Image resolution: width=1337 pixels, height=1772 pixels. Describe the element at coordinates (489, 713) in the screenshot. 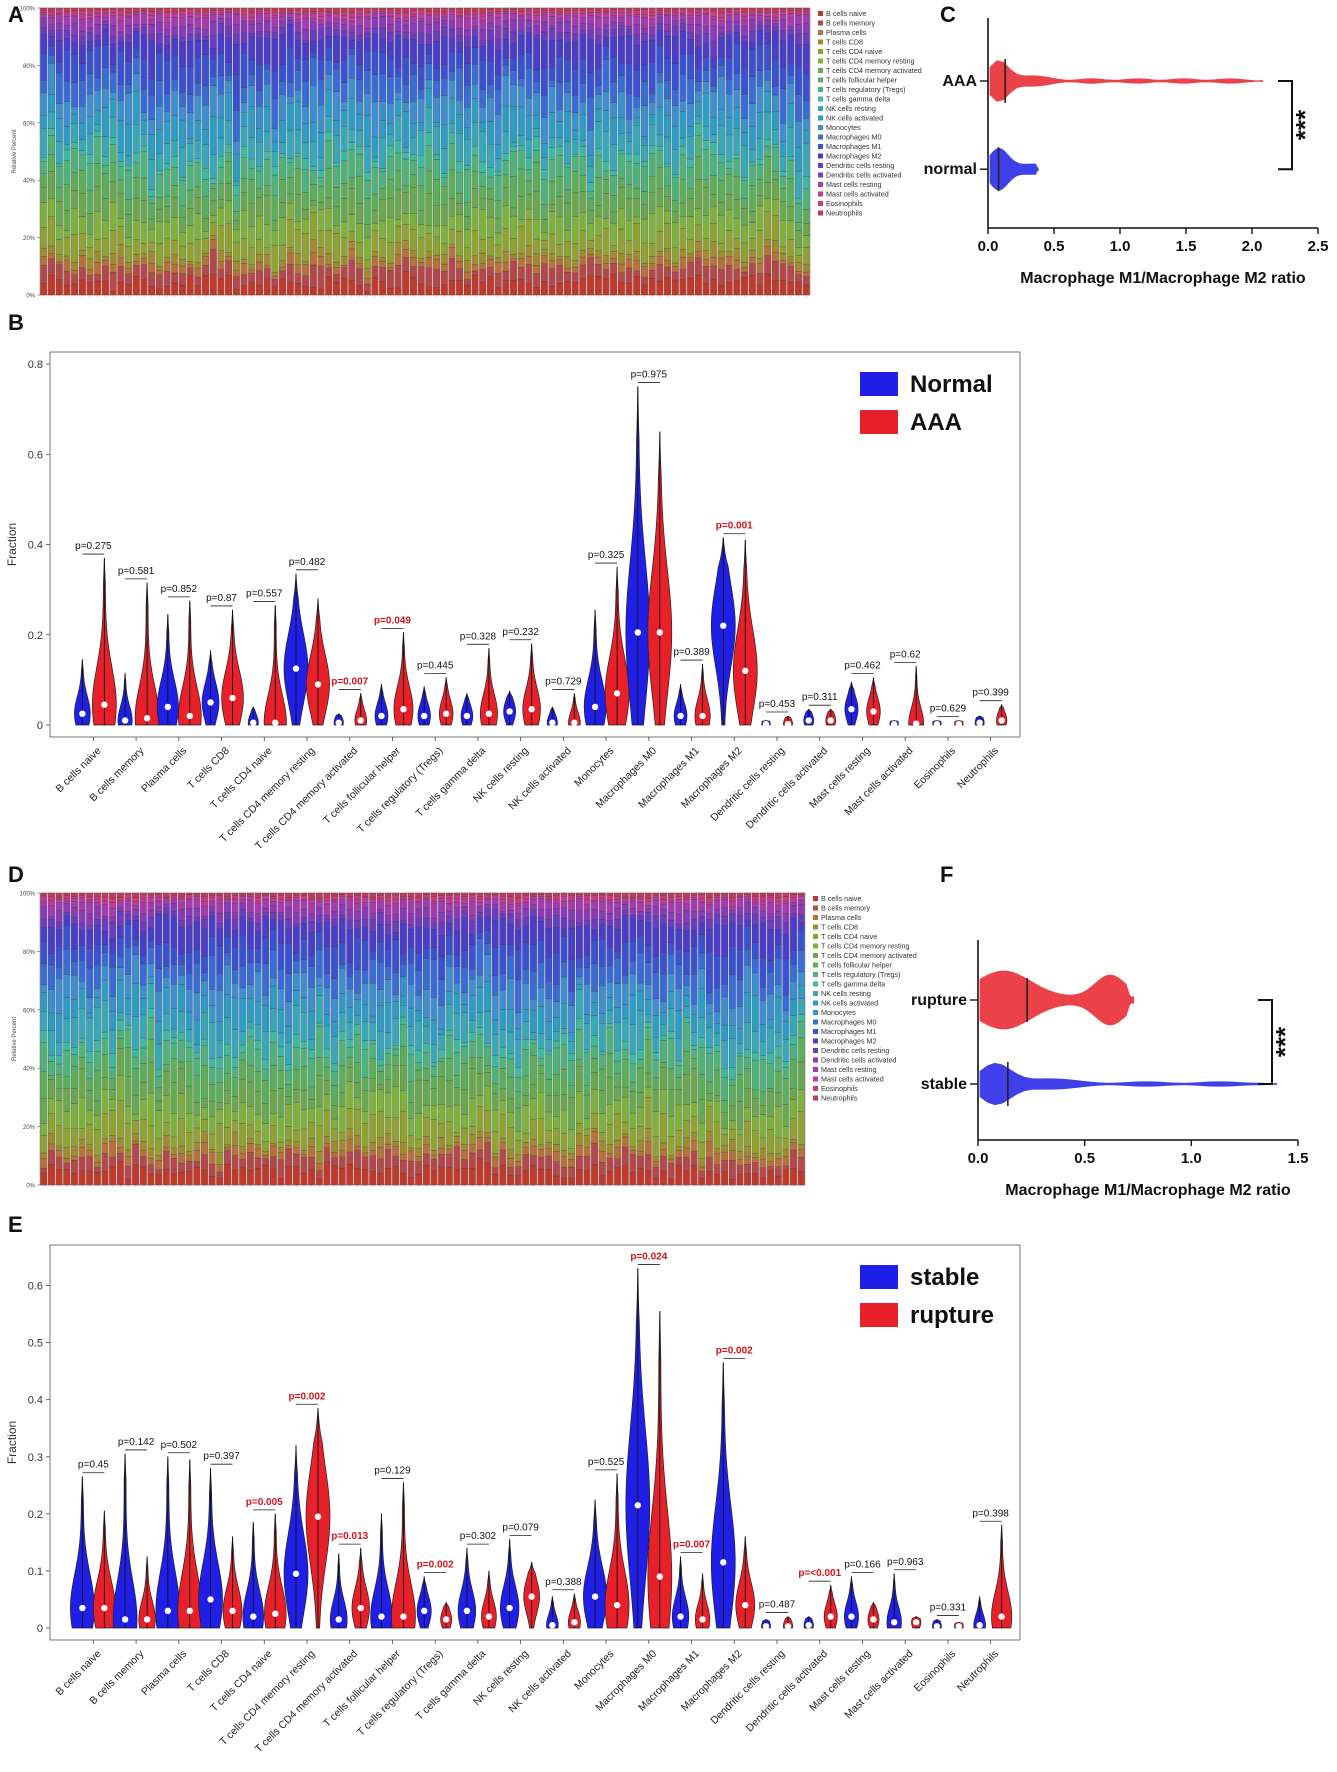

I see `median-dot` at that location.